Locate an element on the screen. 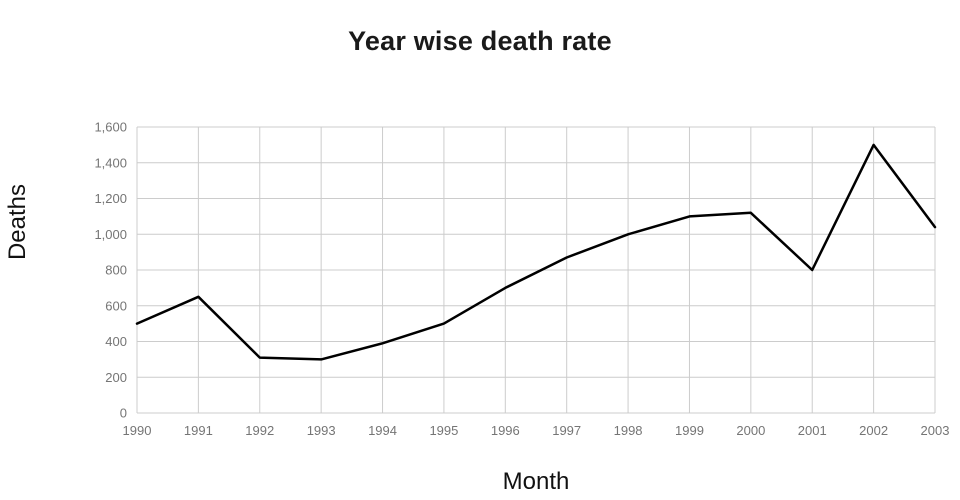 Image resolution: width=960 pixels, height=500 pixels. y-tick-label: 600 is located at coordinates (116, 305).